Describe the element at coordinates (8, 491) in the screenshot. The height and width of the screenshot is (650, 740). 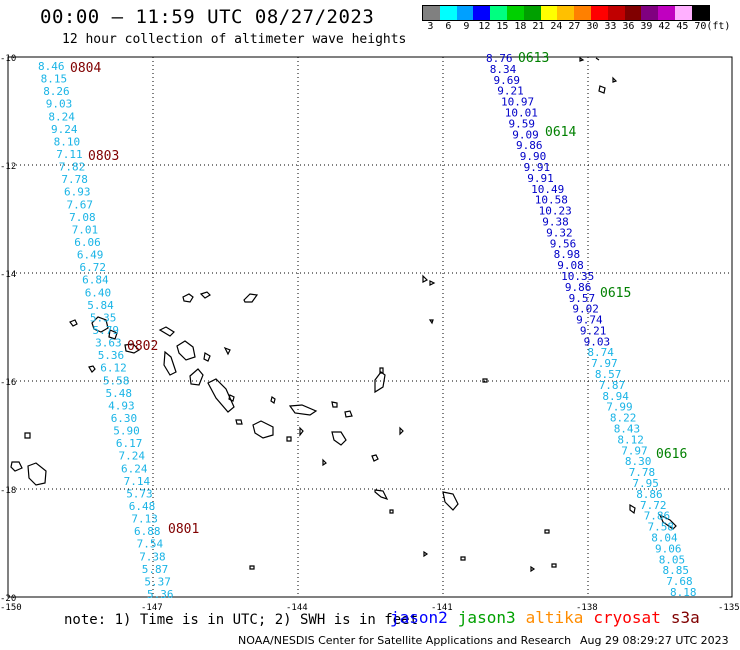
I see `latitude-tick-label: -18` at that location.